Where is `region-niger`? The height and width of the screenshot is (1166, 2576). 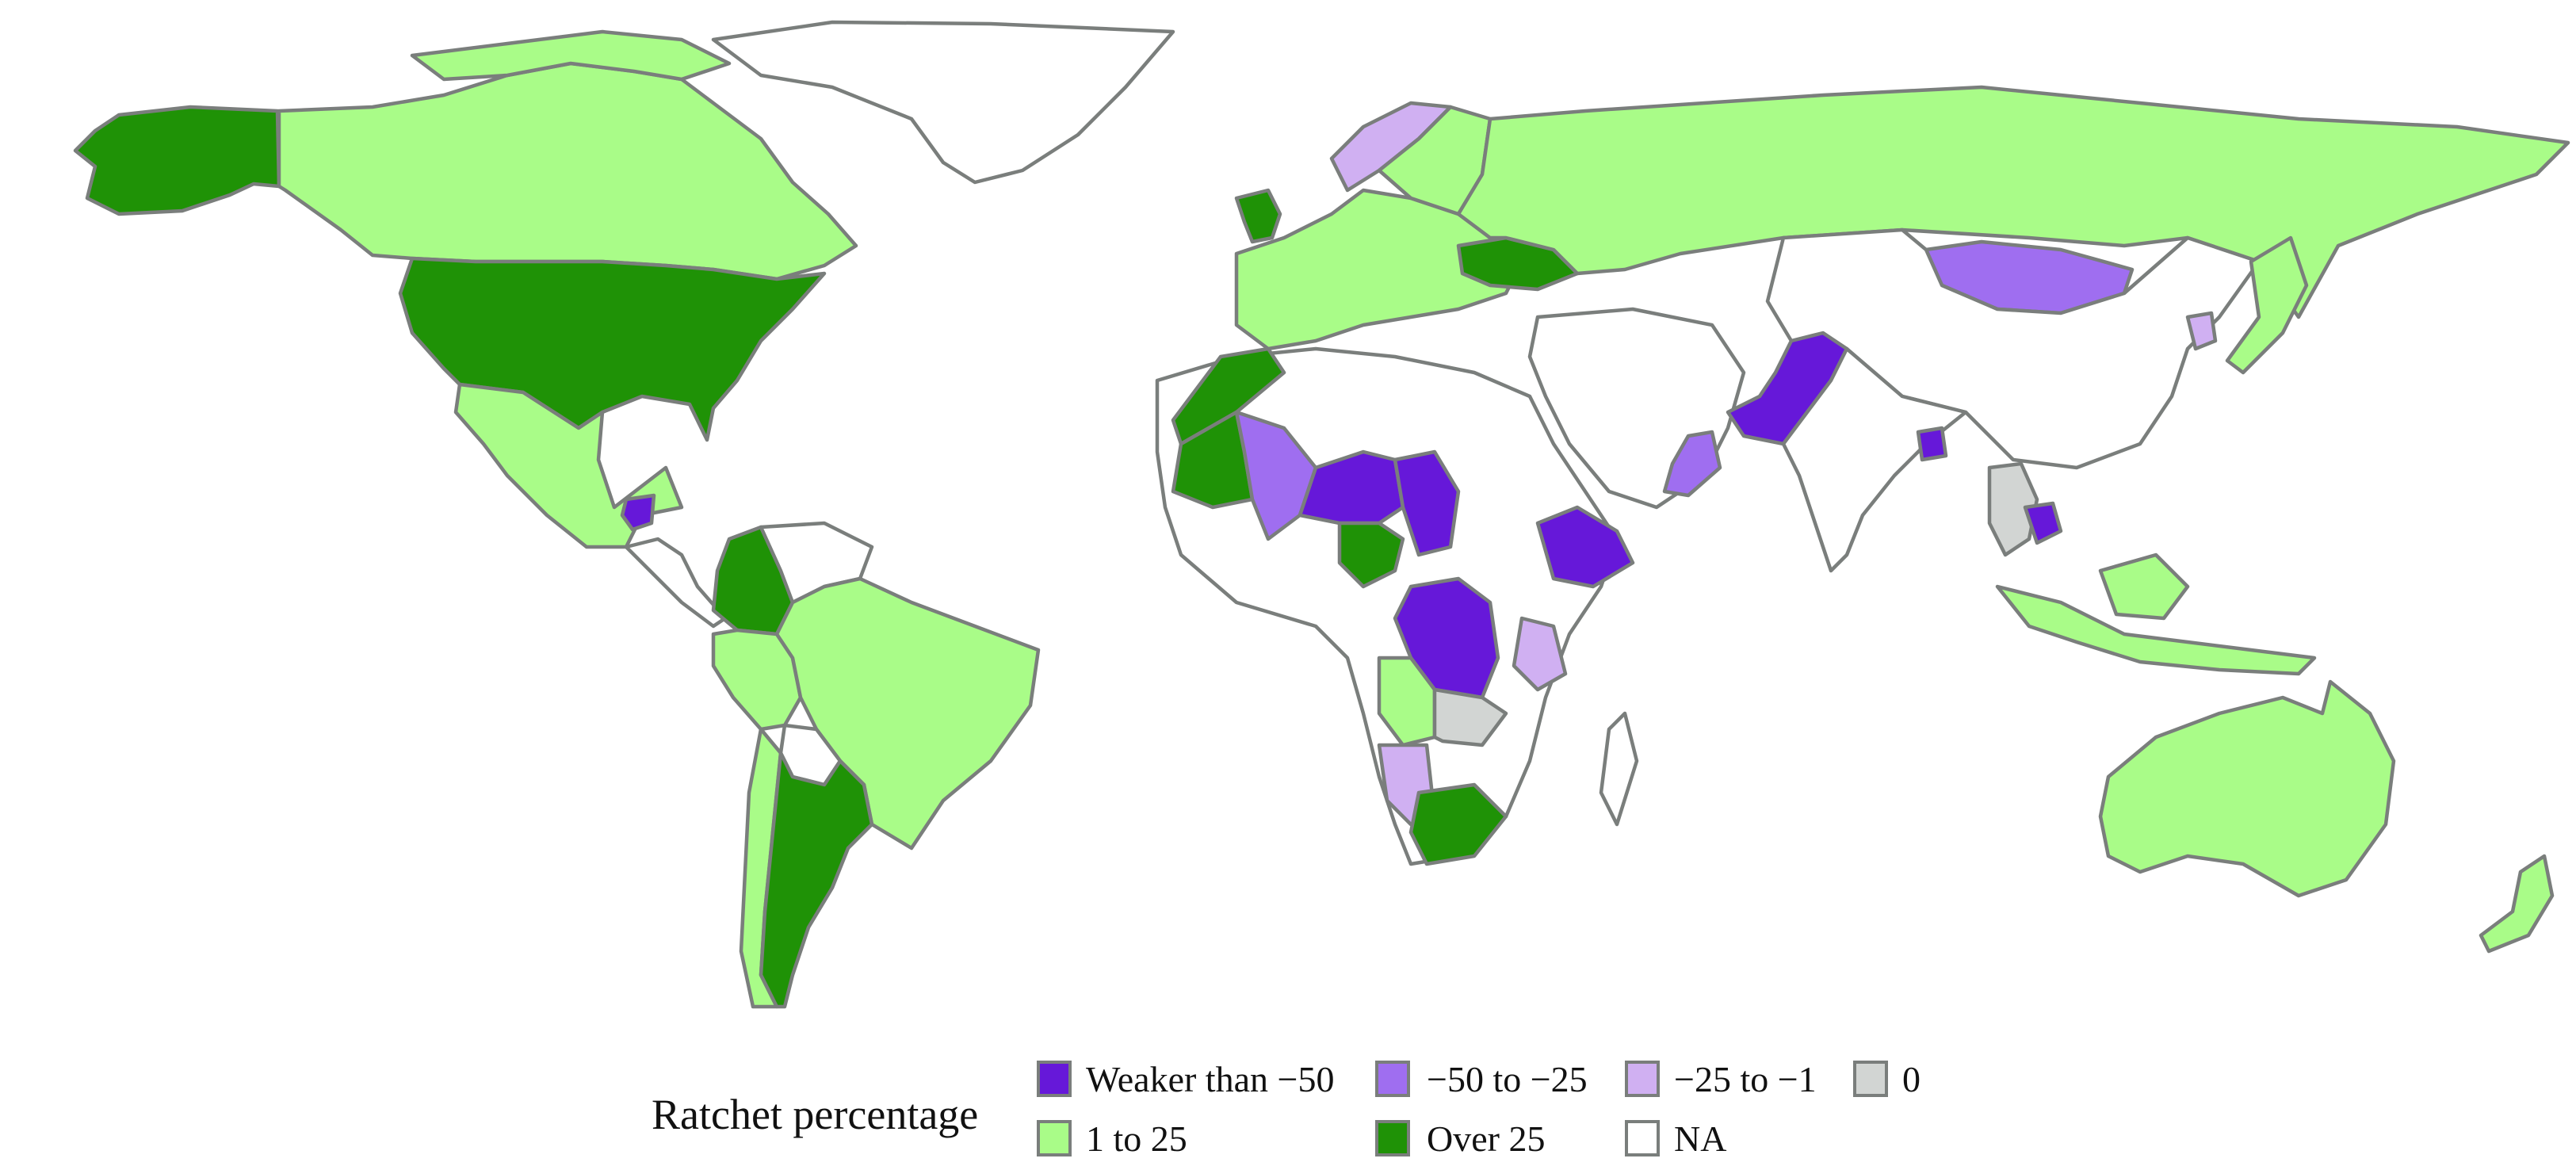
region-niger is located at coordinates (1351, 487).